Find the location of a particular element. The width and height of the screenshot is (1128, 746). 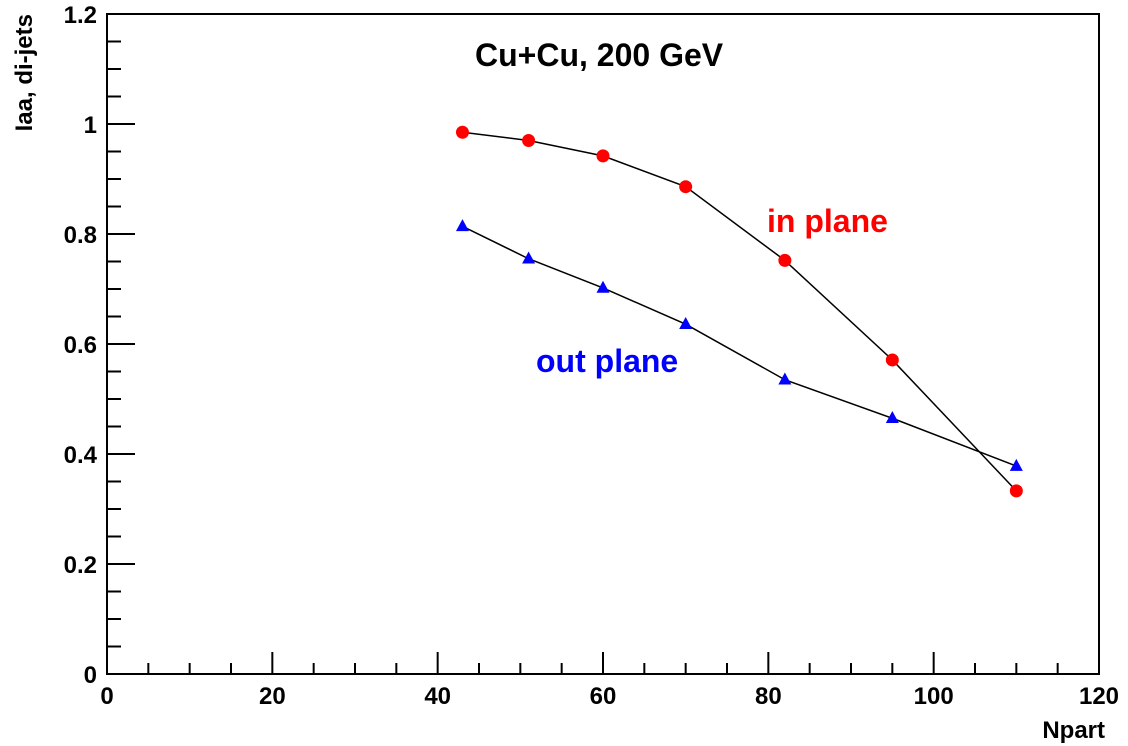

y-tick-label: 0.6 is located at coordinates (80, 345).